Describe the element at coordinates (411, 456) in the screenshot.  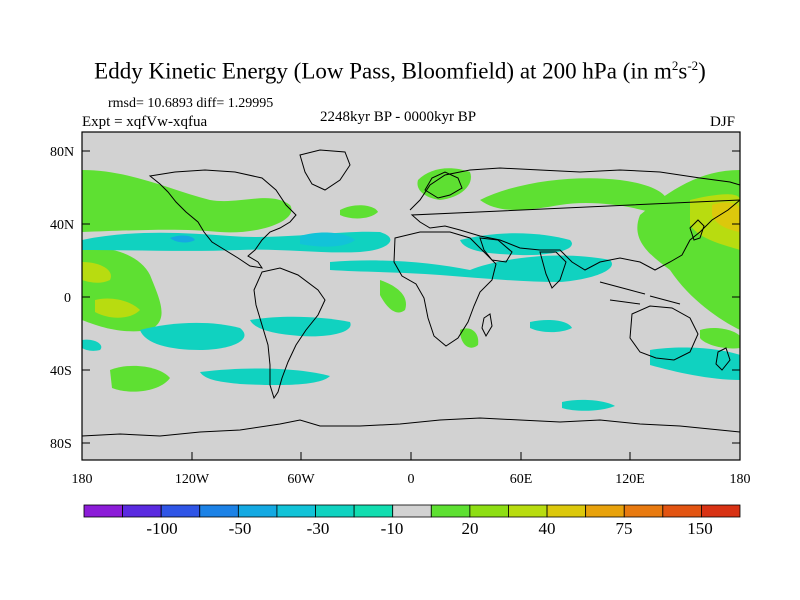
I see `lon-ticks` at that location.